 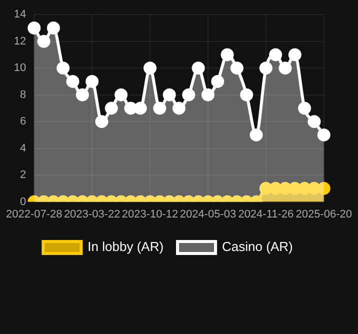 I want to click on y-tick-label: 14, so click(x=20, y=14).